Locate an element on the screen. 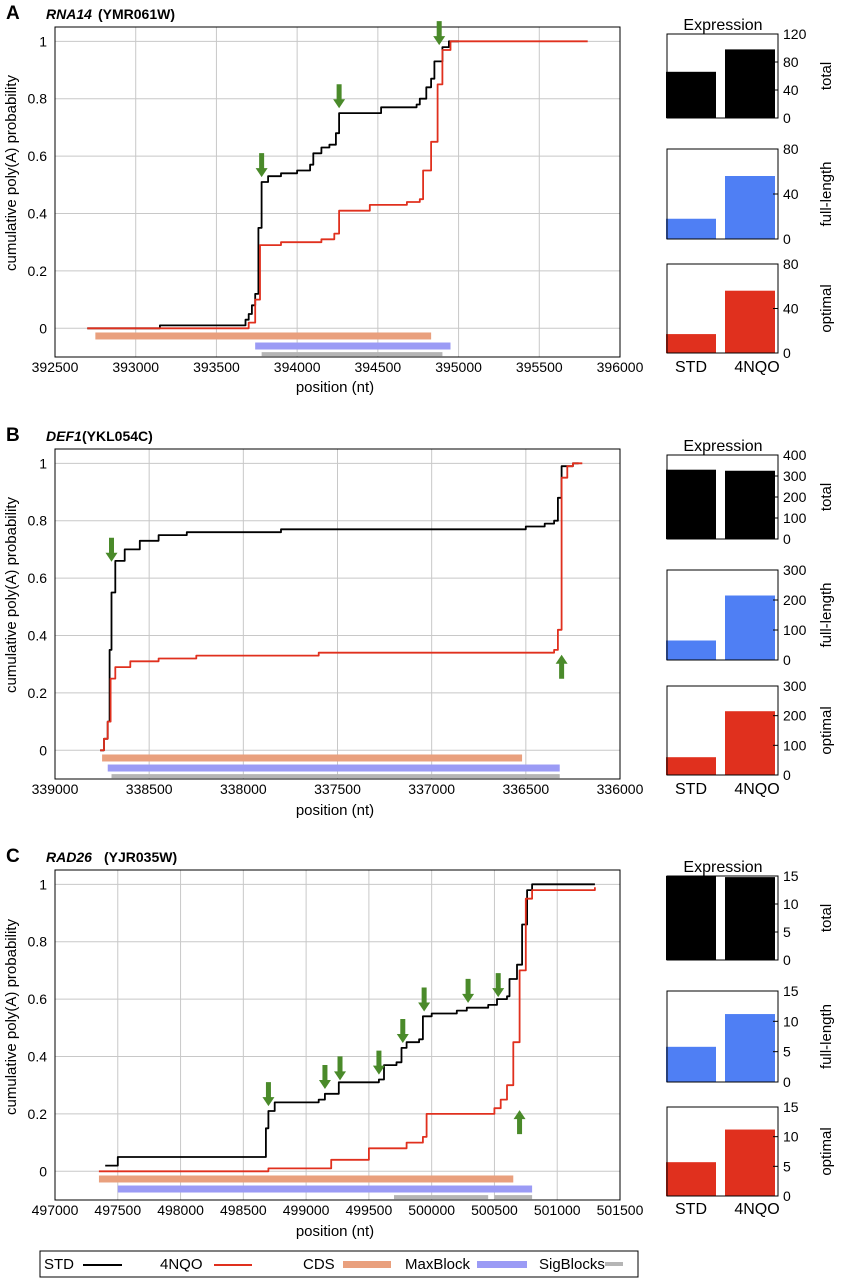  x-tick-label: 337000 is located at coordinates (431, 789).